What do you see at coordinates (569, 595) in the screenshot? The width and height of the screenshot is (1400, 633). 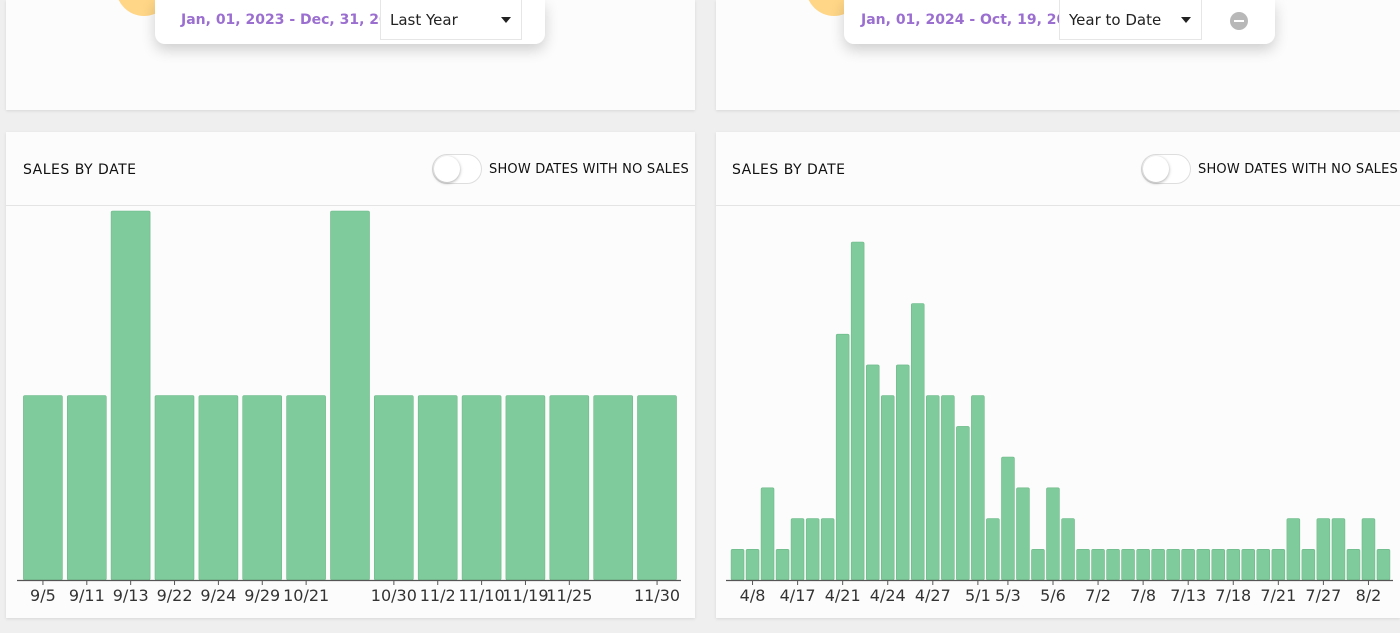 I see `x-tick-label: 11/25` at bounding box center [569, 595].